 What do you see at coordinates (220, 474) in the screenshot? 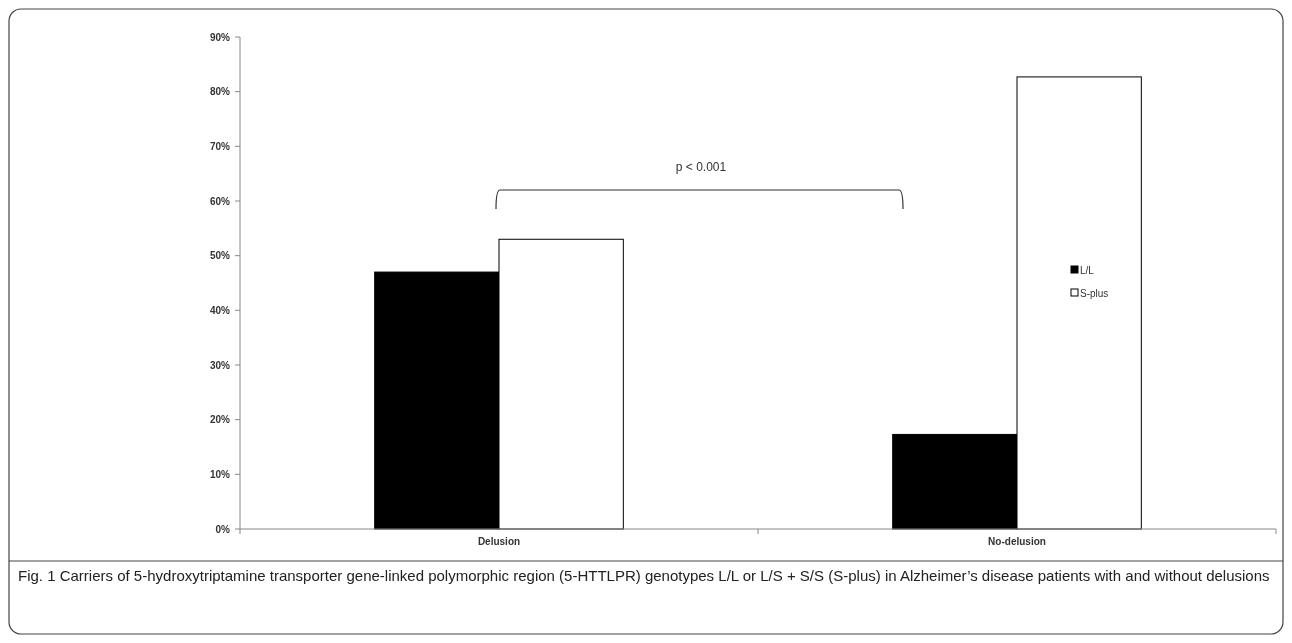
I see `y-tick-label: 10%` at bounding box center [220, 474].